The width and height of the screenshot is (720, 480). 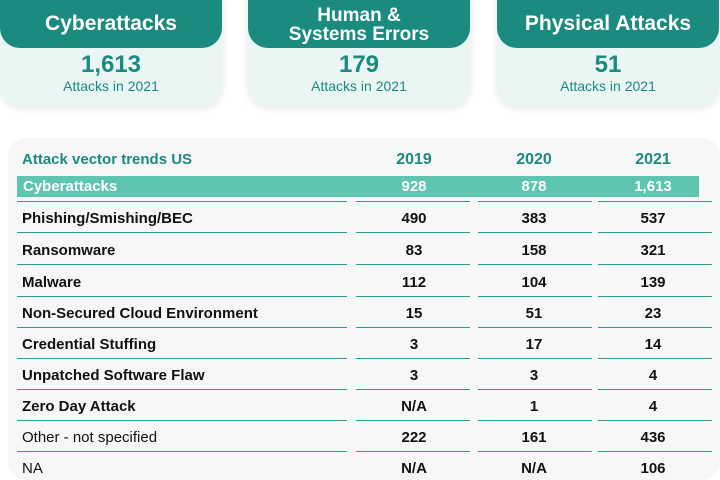 What do you see at coordinates (414, 159) in the screenshot?
I see `table-header-2019: 2019` at bounding box center [414, 159].